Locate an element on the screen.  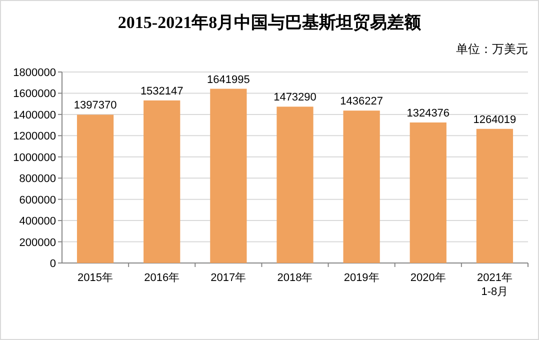
data-label: 1397370 is located at coordinates (95, 106).